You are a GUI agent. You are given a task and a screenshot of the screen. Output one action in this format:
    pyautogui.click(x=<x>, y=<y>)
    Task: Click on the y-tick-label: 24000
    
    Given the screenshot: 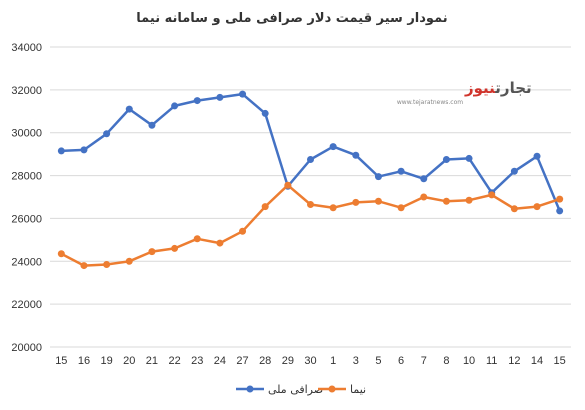 What is the action you would take?
    pyautogui.click(x=26, y=262)
    